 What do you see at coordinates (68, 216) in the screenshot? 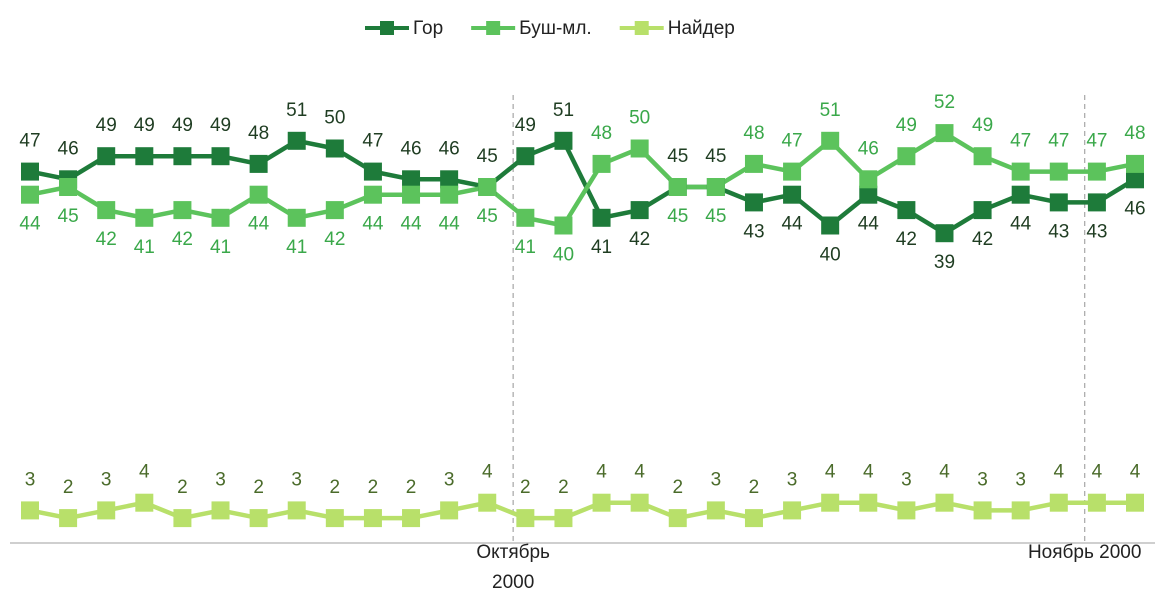
I see `data-label: 45` at bounding box center [68, 216].